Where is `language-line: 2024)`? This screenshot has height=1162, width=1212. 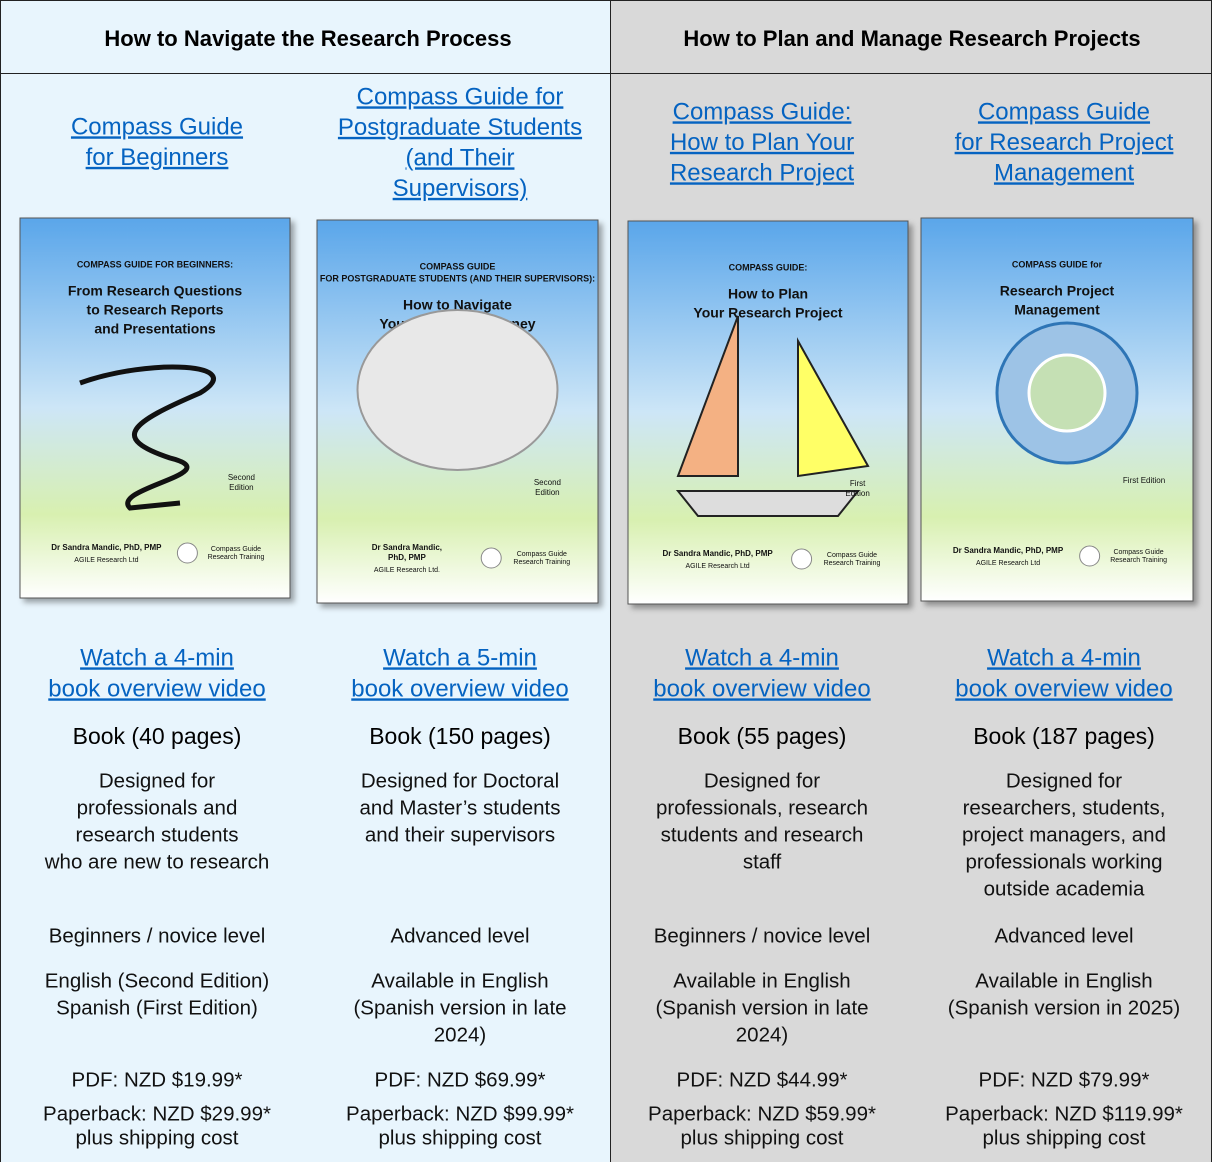 language-line: 2024) is located at coordinates (460, 1034).